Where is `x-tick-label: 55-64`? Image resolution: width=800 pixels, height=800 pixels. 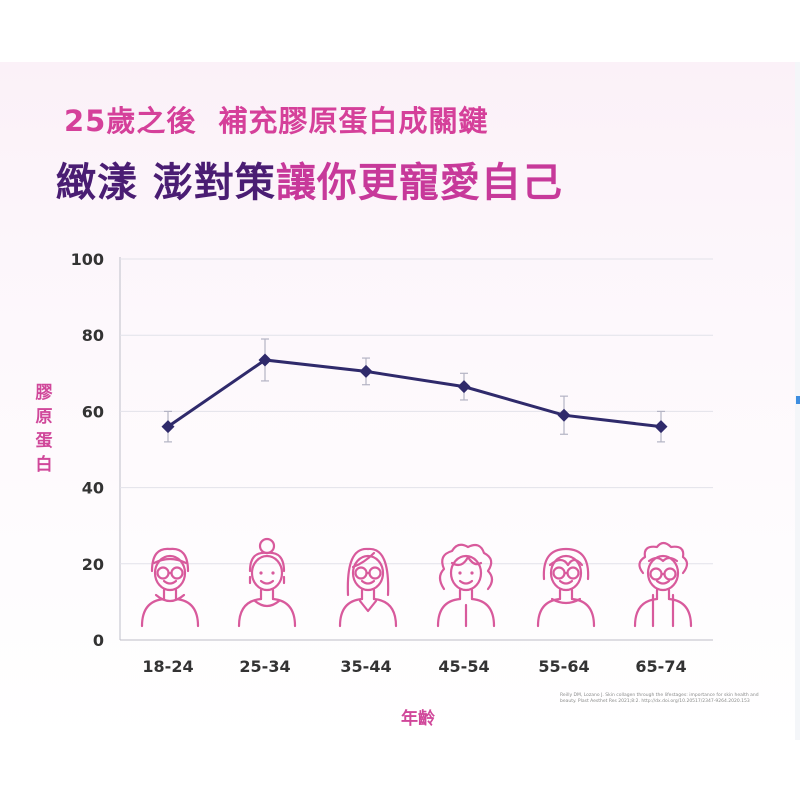 x-tick-label: 55-64 is located at coordinates (563, 666).